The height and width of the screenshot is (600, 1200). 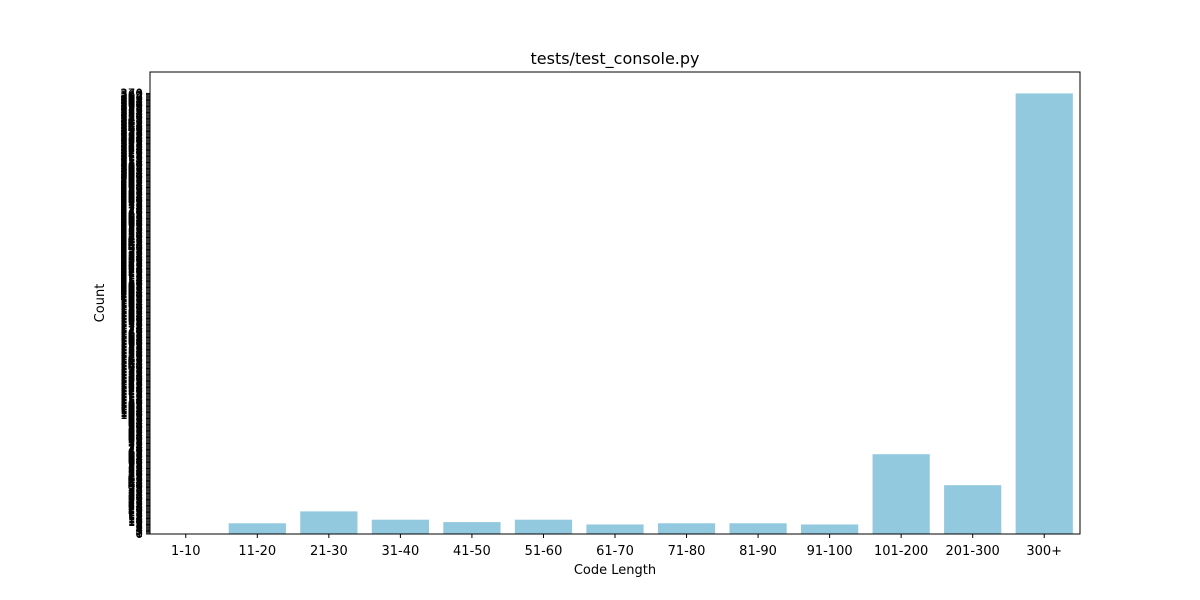 I want to click on y-tick-label: 286, so click(x=131, y=193).